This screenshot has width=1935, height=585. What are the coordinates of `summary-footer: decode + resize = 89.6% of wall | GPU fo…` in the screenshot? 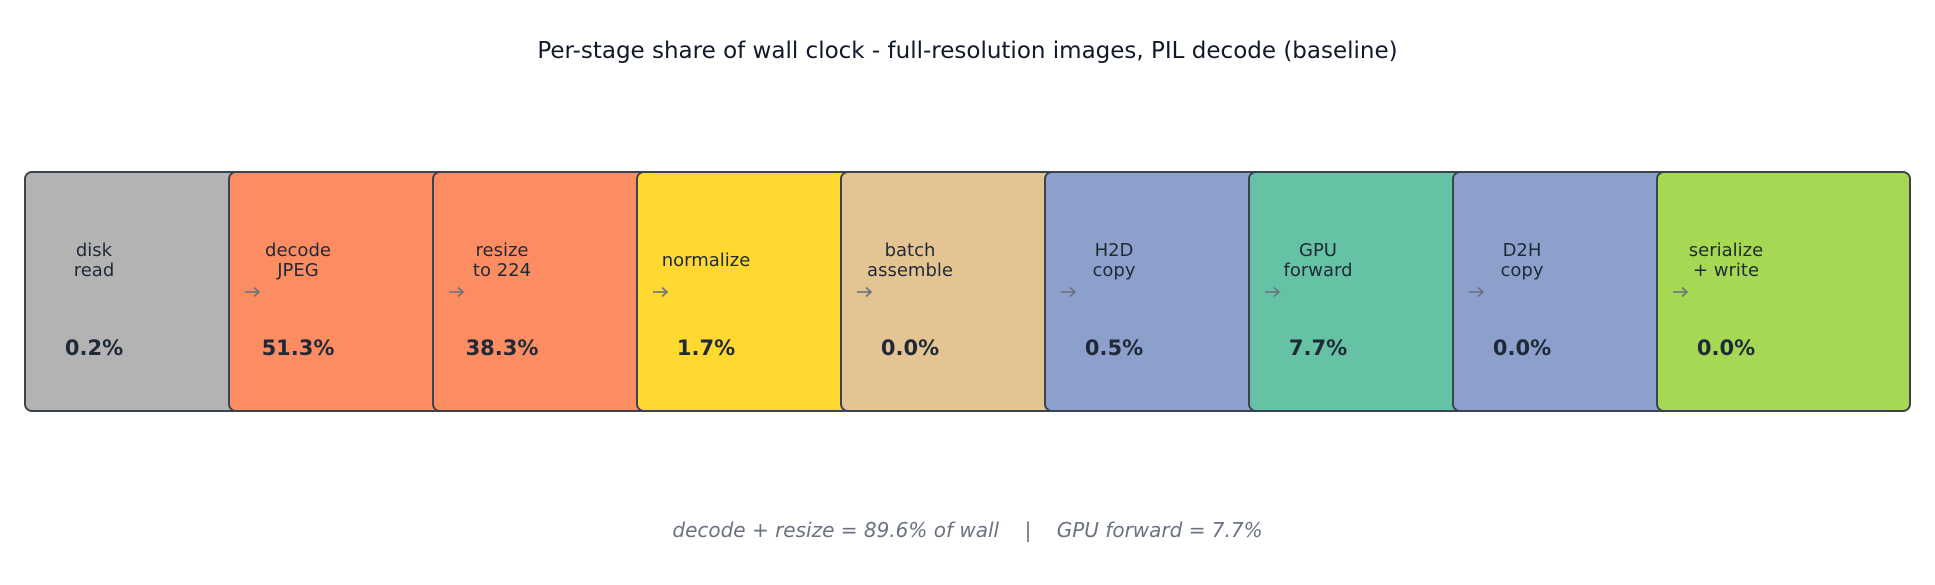 It's located at (967, 530).